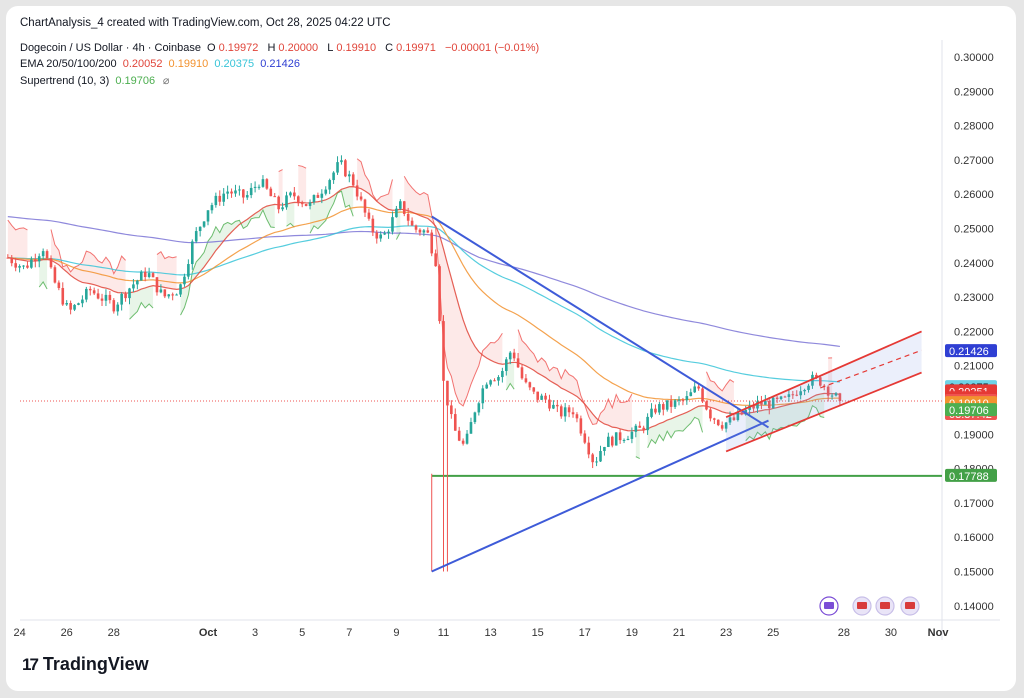  What do you see at coordinates (110, 48) in the screenshot?
I see `symbol-name: Dogecoin / US Dollar · 4h · Coinbase` at bounding box center [110, 48].